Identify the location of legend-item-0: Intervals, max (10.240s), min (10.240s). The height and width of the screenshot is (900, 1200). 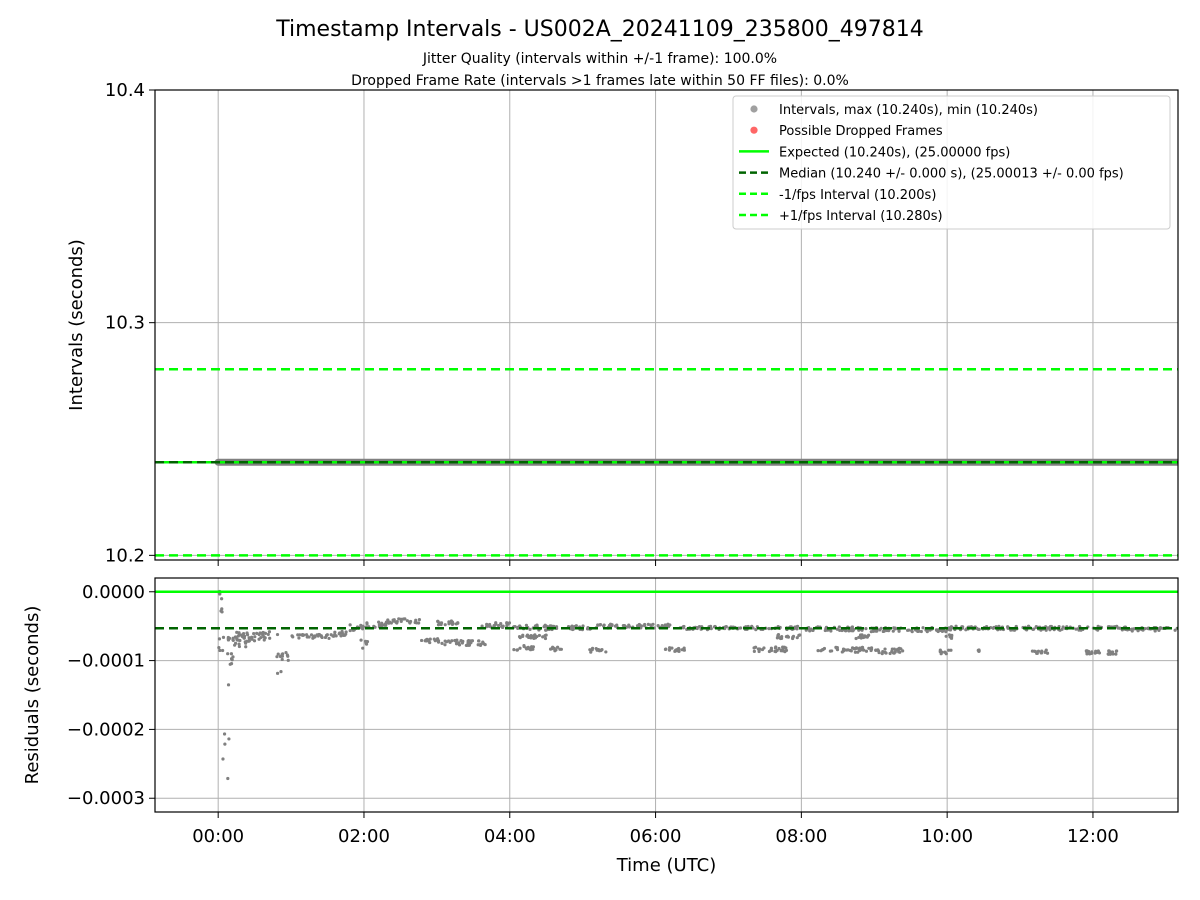
(894, 110).